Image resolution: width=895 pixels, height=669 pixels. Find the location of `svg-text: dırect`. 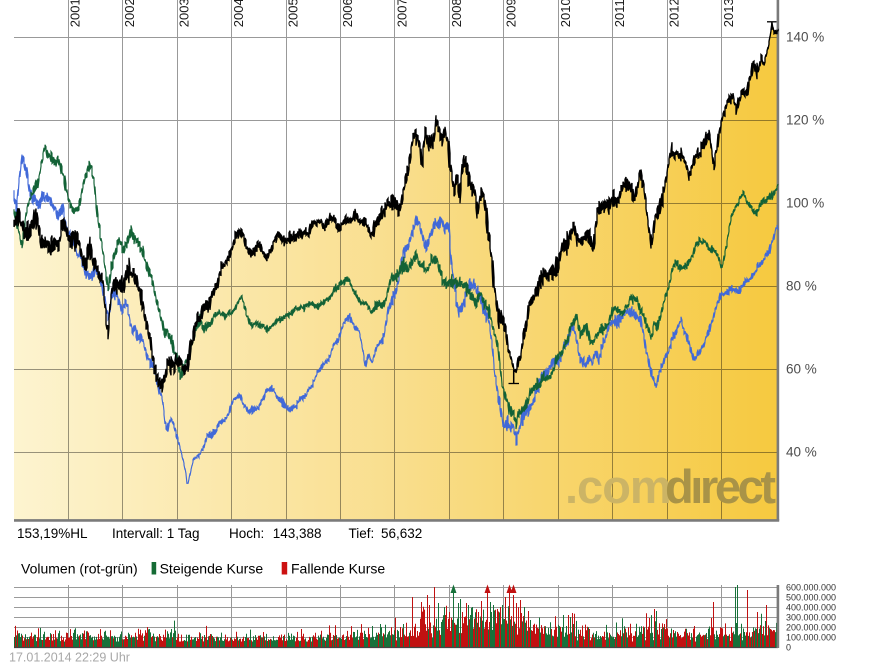

svg-text: dırect is located at coordinates (720, 486).